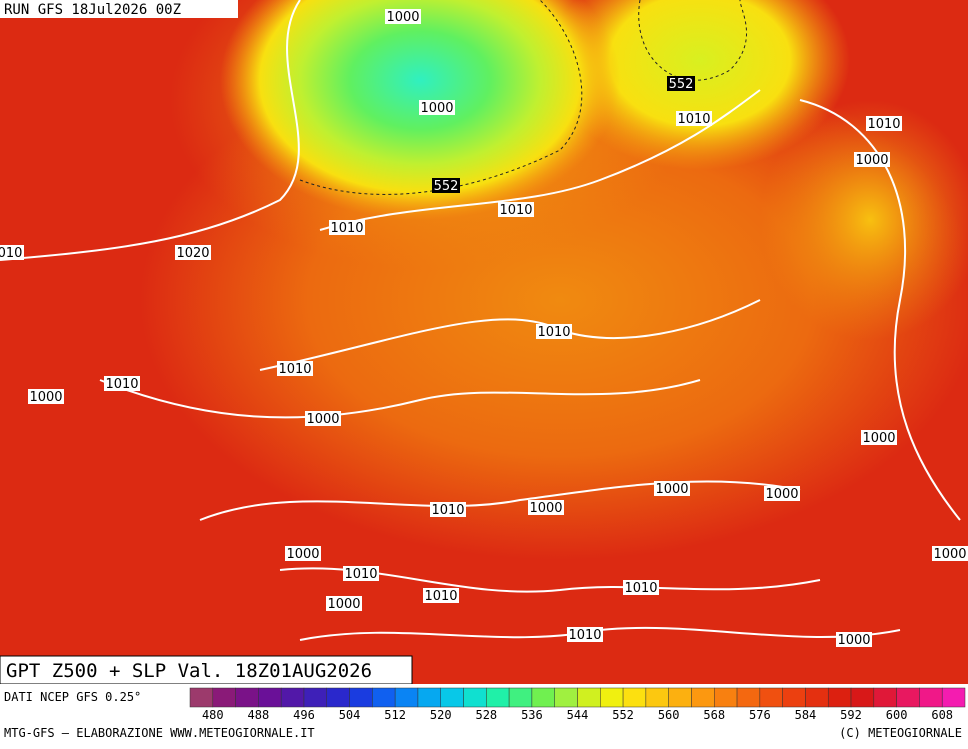 The height and width of the screenshot is (749, 968). Describe the element at coordinates (523, 97) in the screenshot. I see `z500-contour` at that location.